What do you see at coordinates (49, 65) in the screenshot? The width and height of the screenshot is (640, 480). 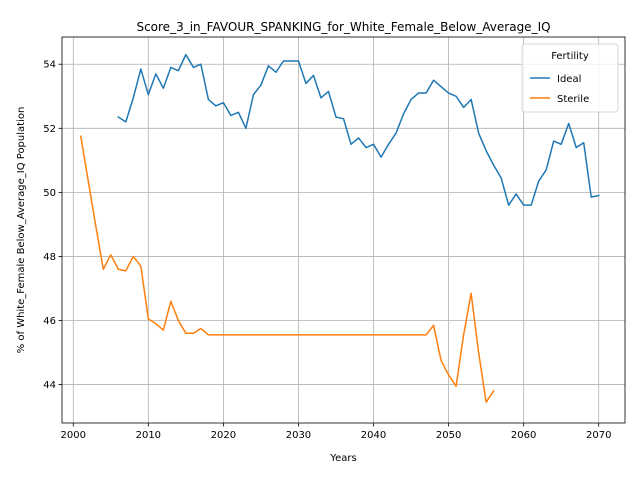 I see `y-tick-label: 54` at bounding box center [49, 65].